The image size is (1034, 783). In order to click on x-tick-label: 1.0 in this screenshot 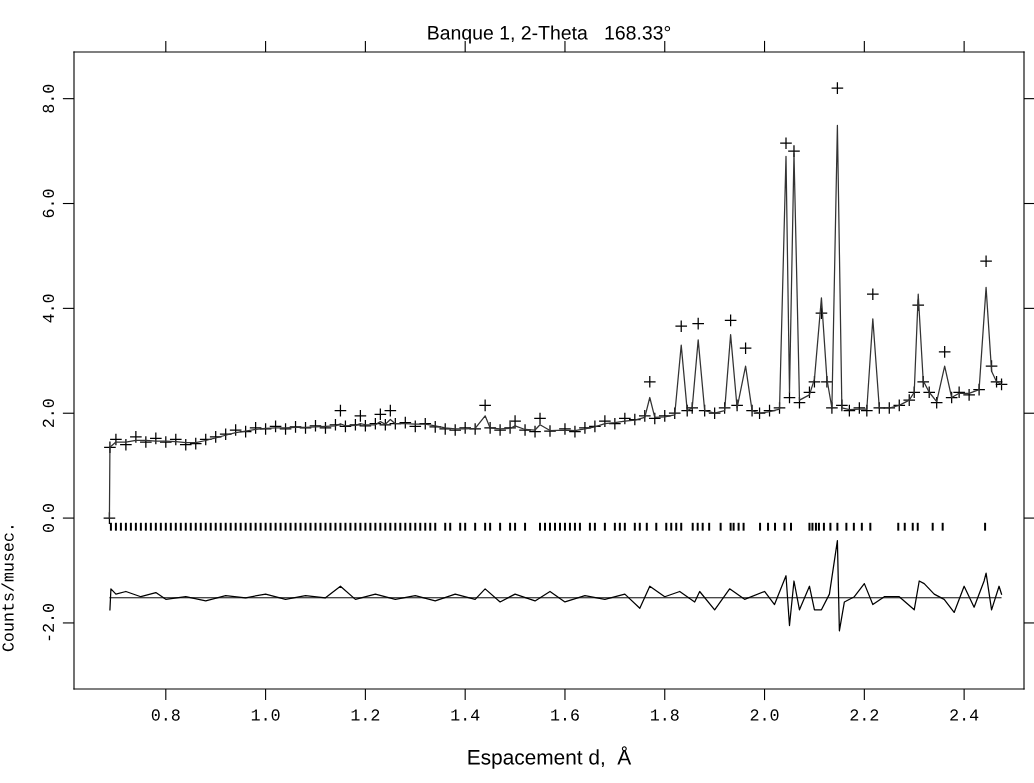, I will do `click(265, 715)`.